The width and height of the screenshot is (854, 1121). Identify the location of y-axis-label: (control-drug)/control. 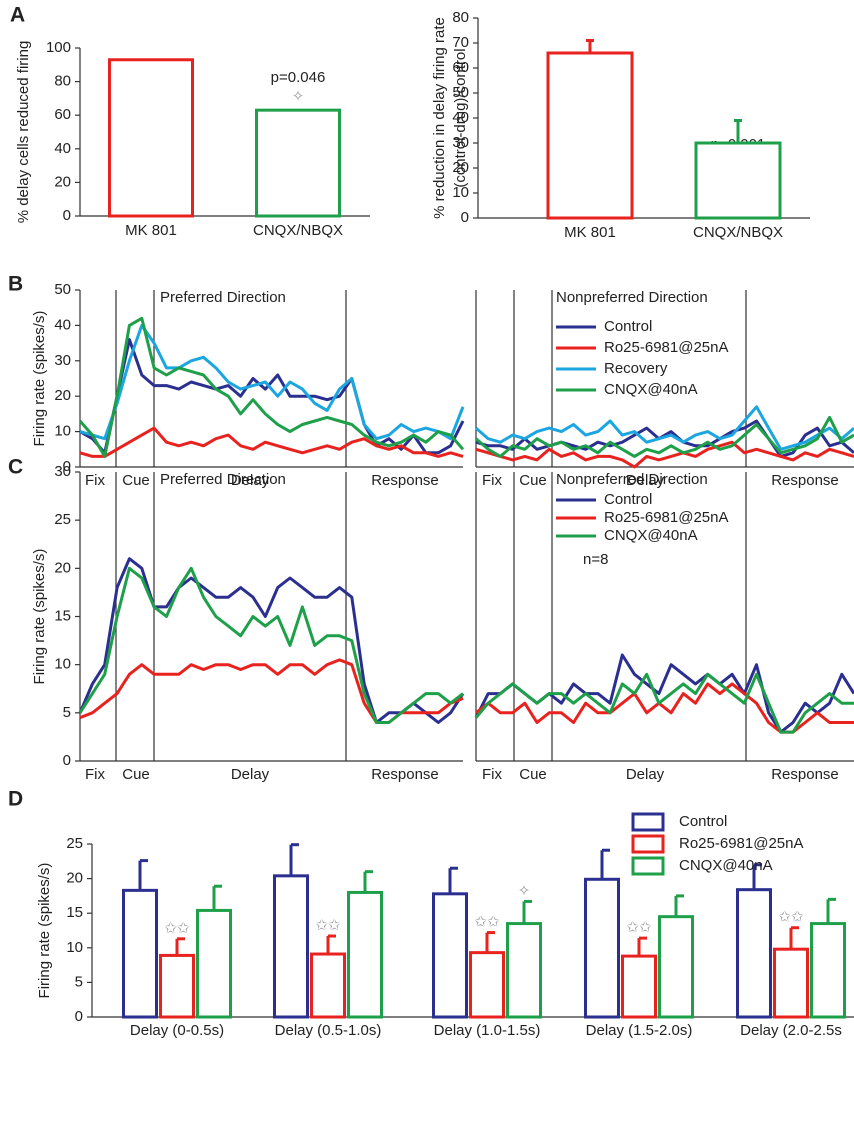
(460, 117).